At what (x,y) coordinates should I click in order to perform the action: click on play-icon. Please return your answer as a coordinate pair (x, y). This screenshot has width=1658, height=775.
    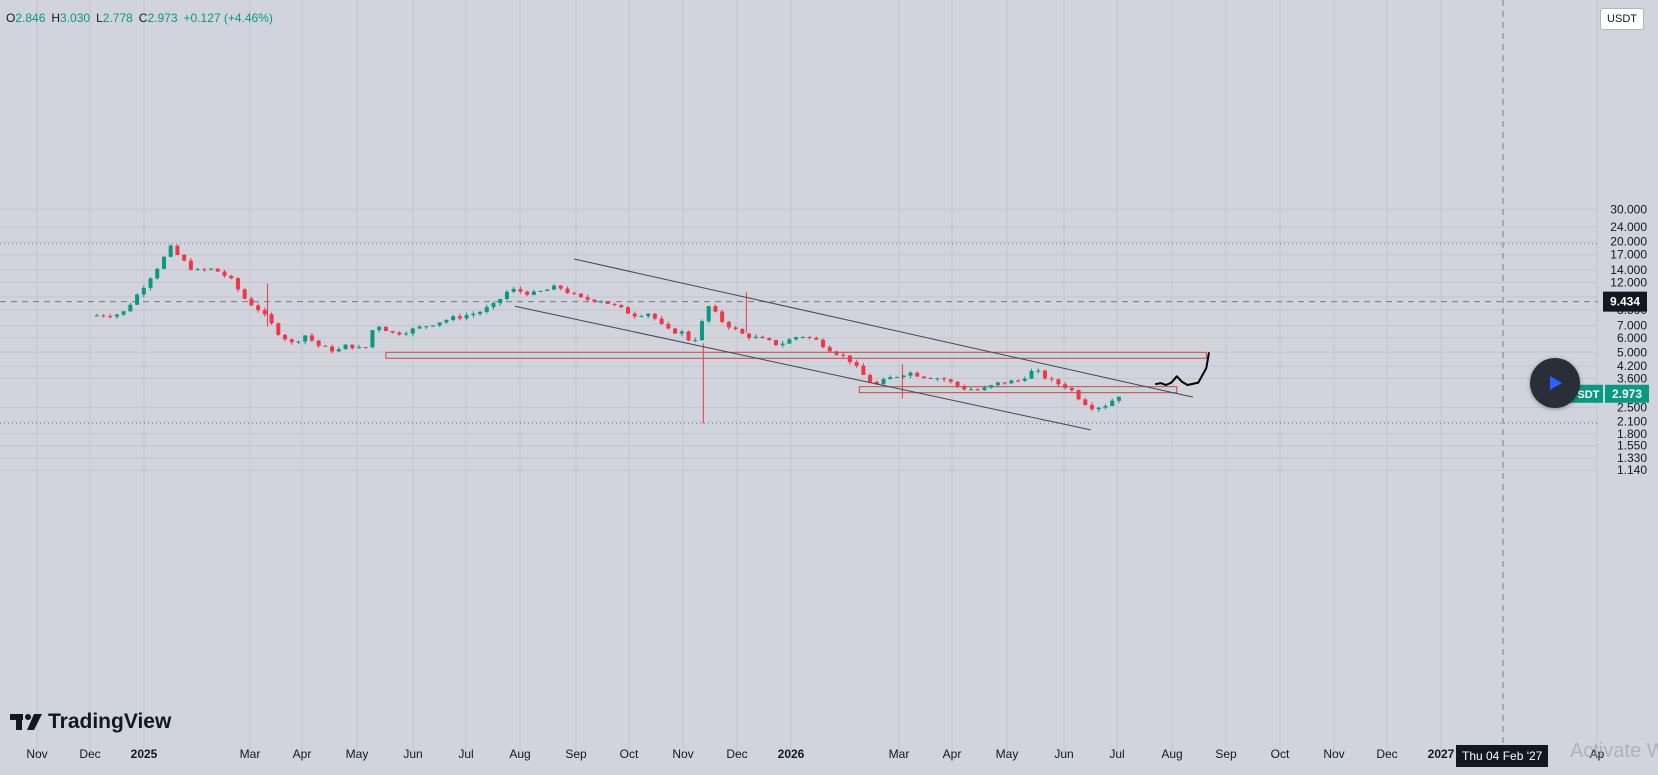
    Looking at the image, I should click on (1556, 383).